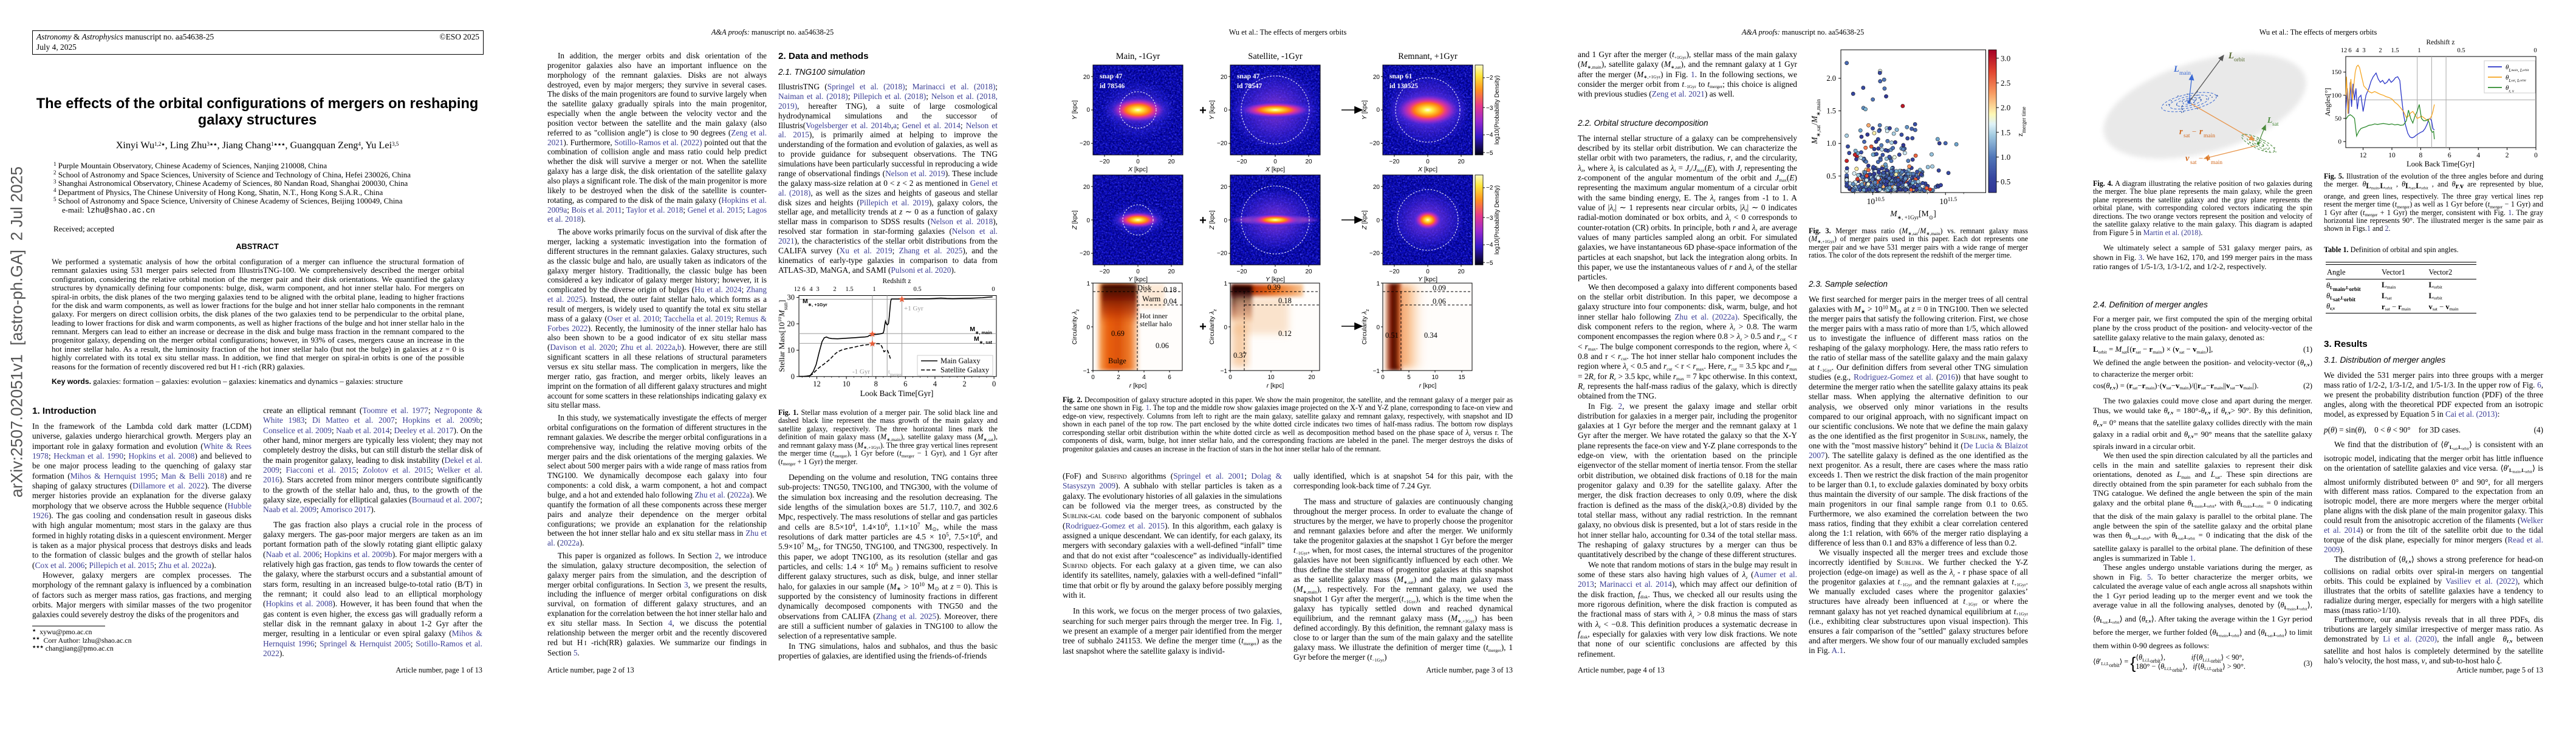 The height and width of the screenshot is (729, 2576). I want to click on svg-text: 5, so click(1409, 378).